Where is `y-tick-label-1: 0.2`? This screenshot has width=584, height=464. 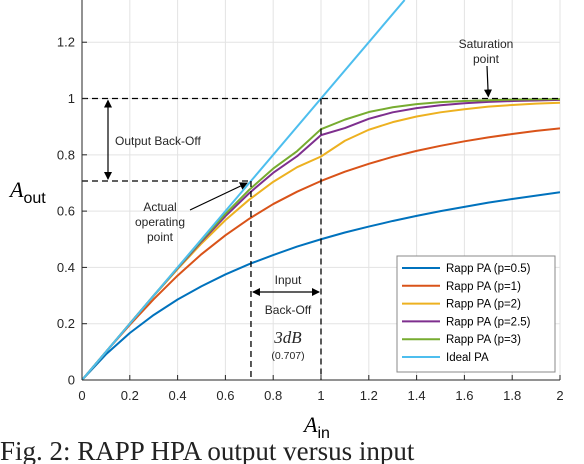 y-tick-label-1: 0.2 is located at coordinates (66, 323).